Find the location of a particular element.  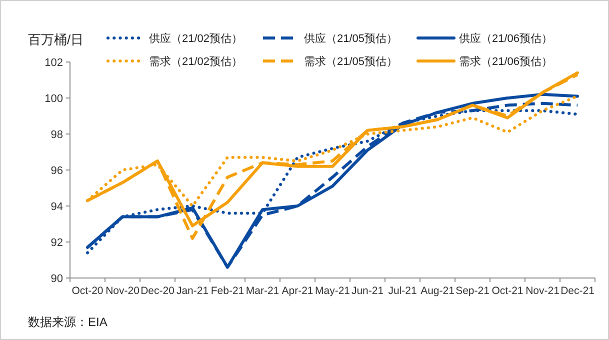

legend-label: 供应（21/06预估） is located at coordinates (506, 38).